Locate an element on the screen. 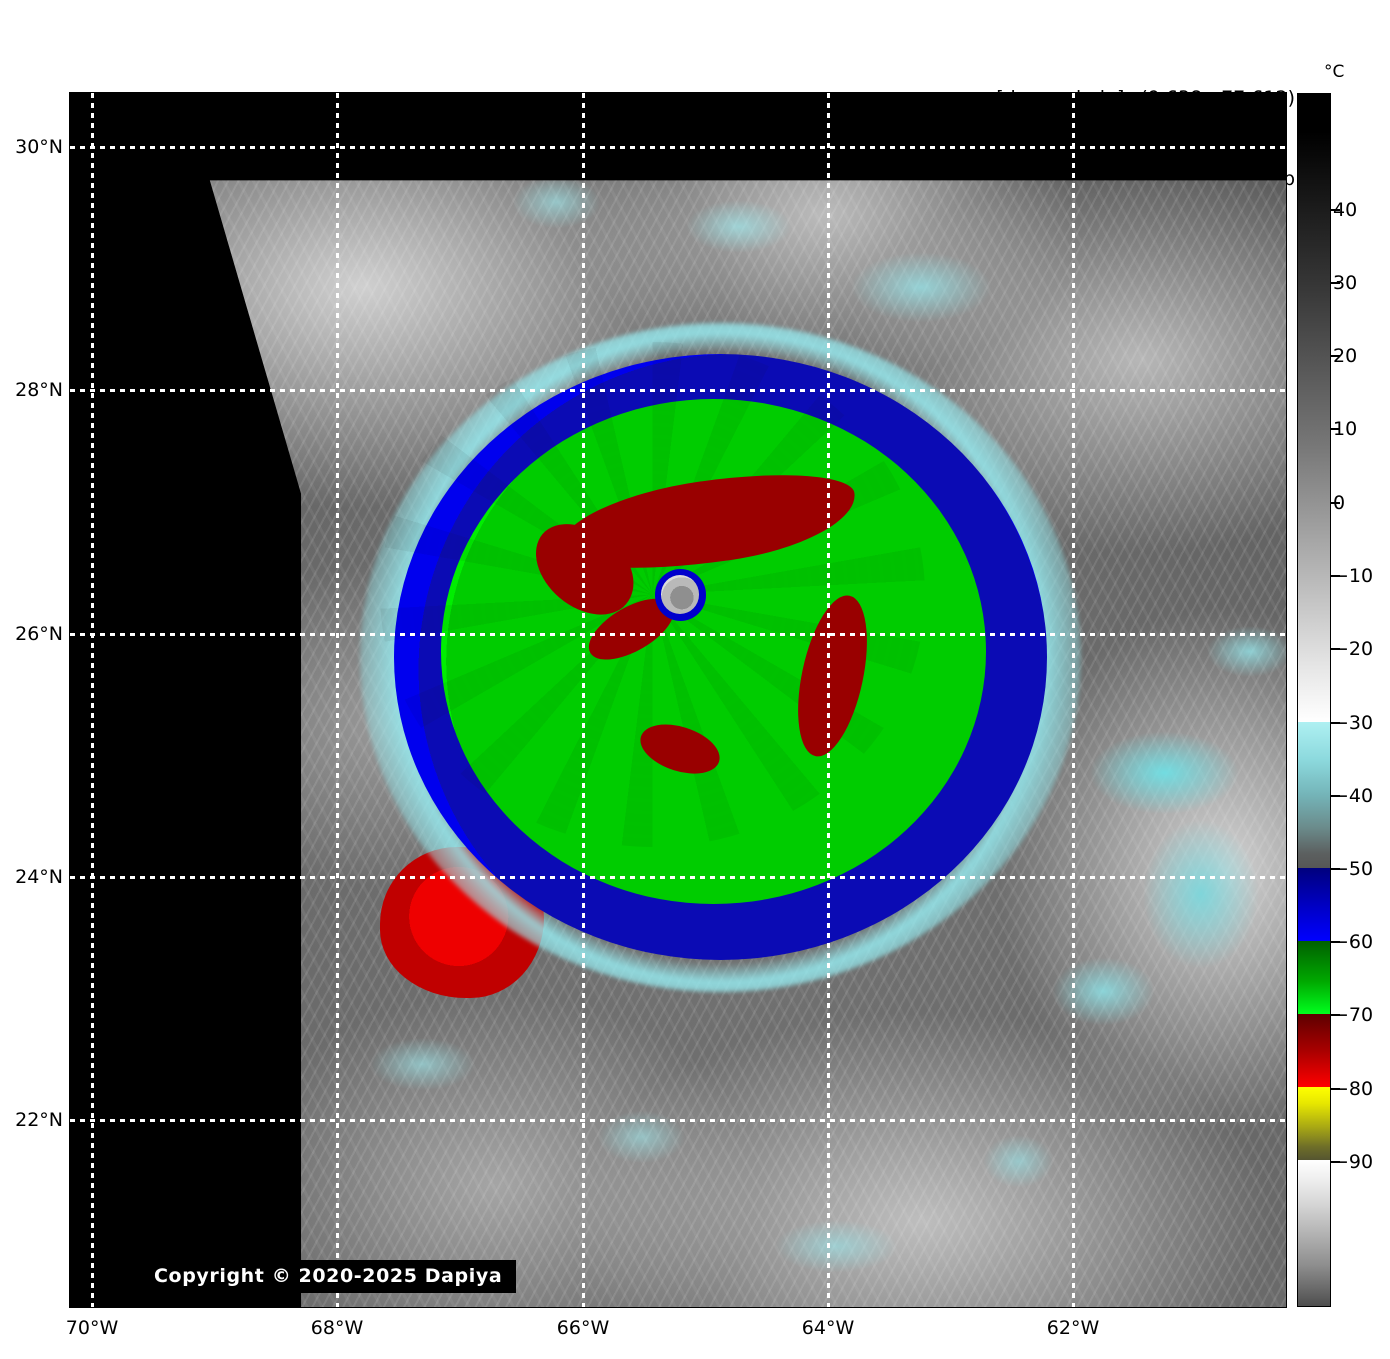 Image resolution: width=1390 pixels, height=1359 pixels. colorbar-segment-red is located at coordinates (1314, 1050).